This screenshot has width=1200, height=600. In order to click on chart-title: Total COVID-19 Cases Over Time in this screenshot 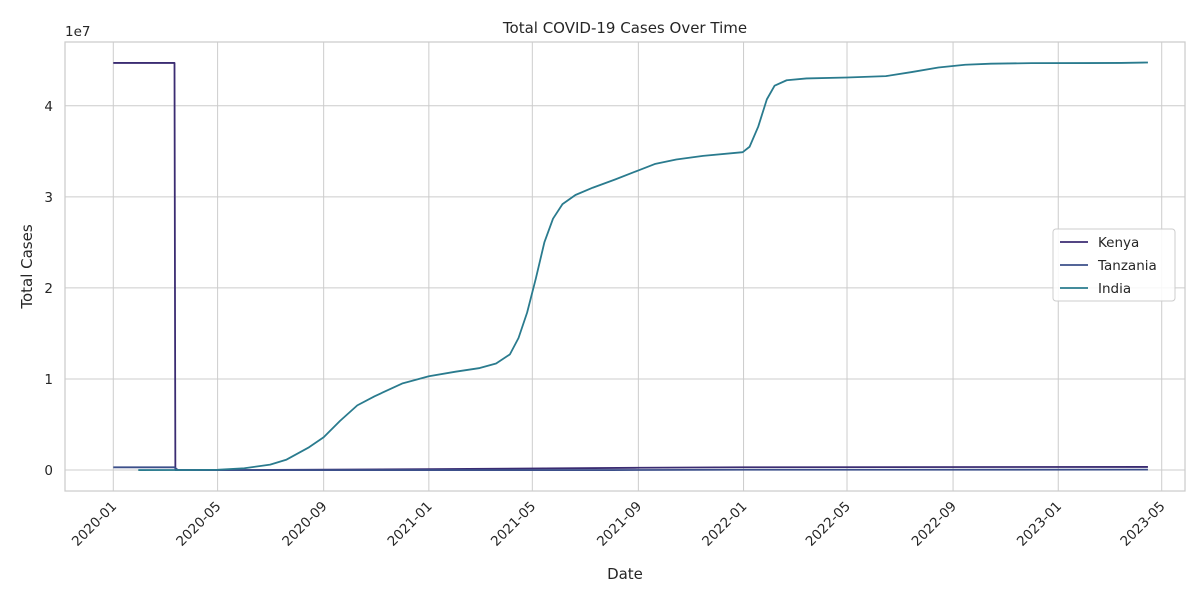, I will do `click(624, 28)`.